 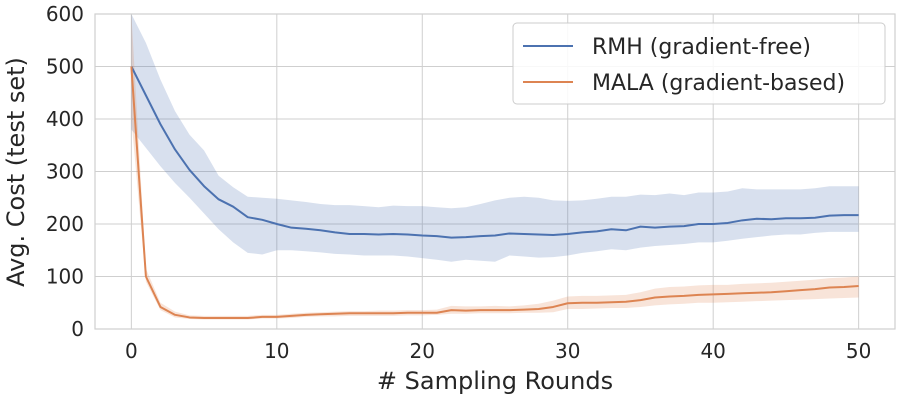 I want to click on x-tick-label: 0, so click(x=131, y=351).